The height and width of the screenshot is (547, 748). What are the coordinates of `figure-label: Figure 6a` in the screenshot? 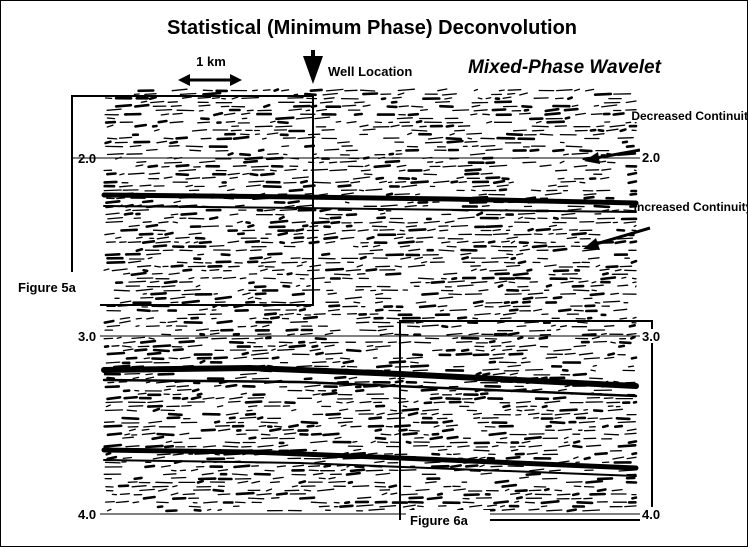 It's located at (439, 520).